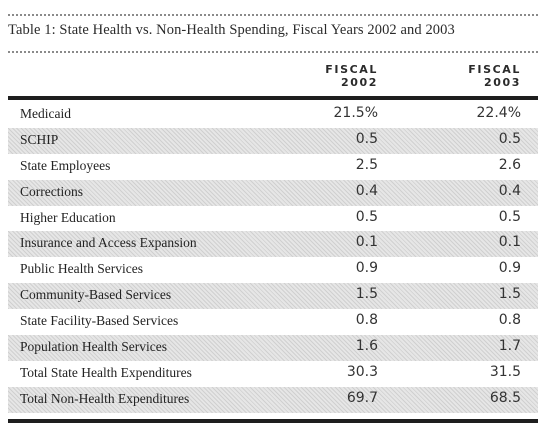 The image size is (547, 442). Describe the element at coordinates (509, 294) in the screenshot. I see `value-fy2003: 1.5` at that location.